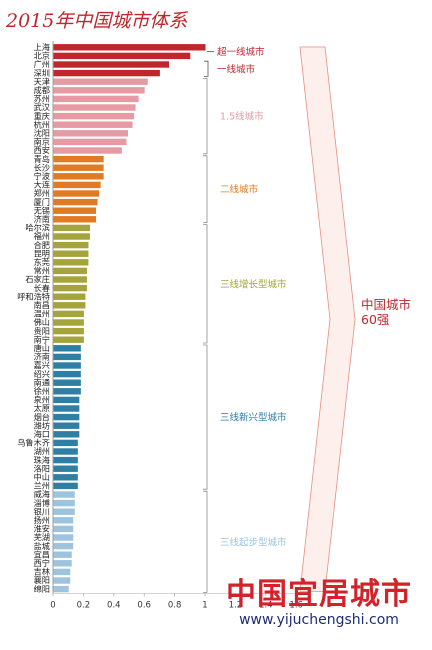 This screenshot has height=650, width=432. I want to click on x-tick-label: 0.6, so click(144, 605).